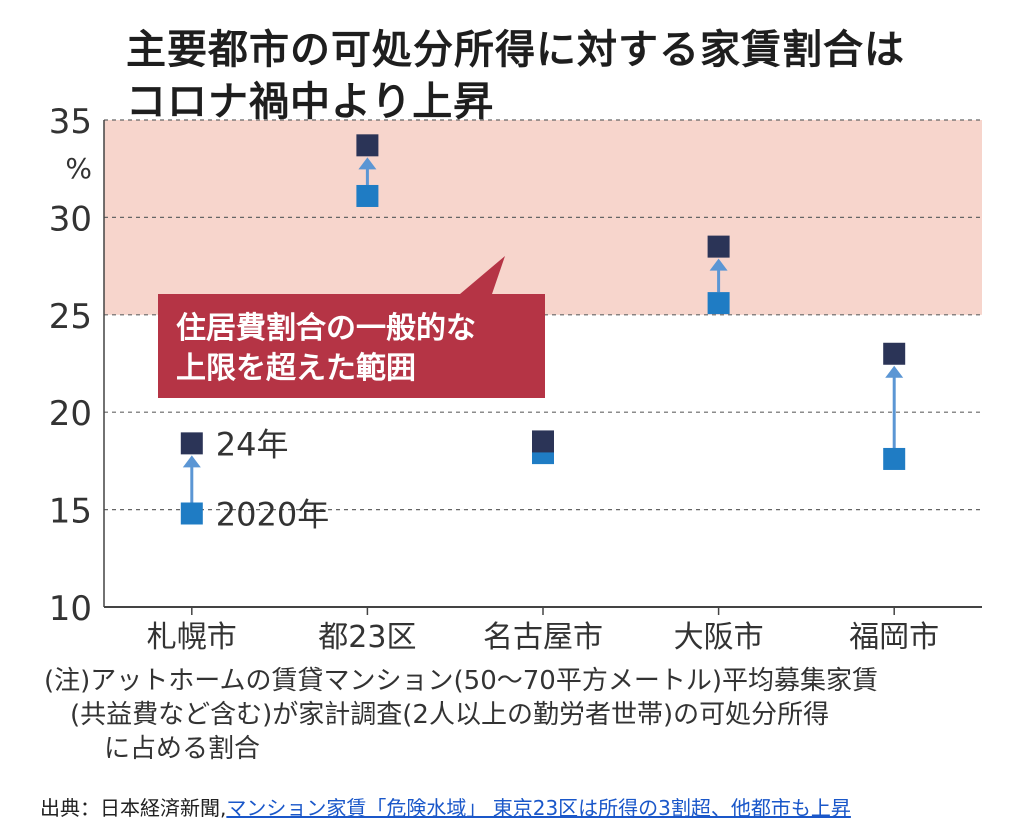 Image resolution: width=1024 pixels, height=836 pixels. What do you see at coordinates (543, 637) in the screenshot?
I see `x-tick-label: 名古屋市` at bounding box center [543, 637].